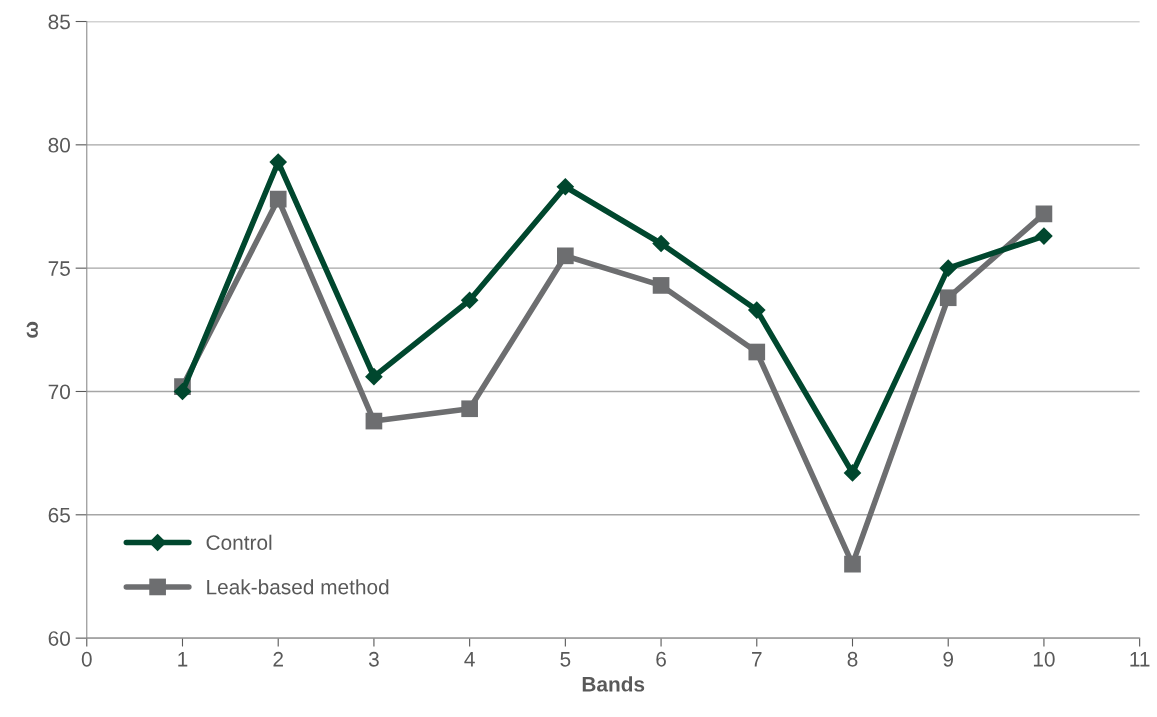  What do you see at coordinates (59, 392) in the screenshot?
I see `y-tick-label: 70` at bounding box center [59, 392].